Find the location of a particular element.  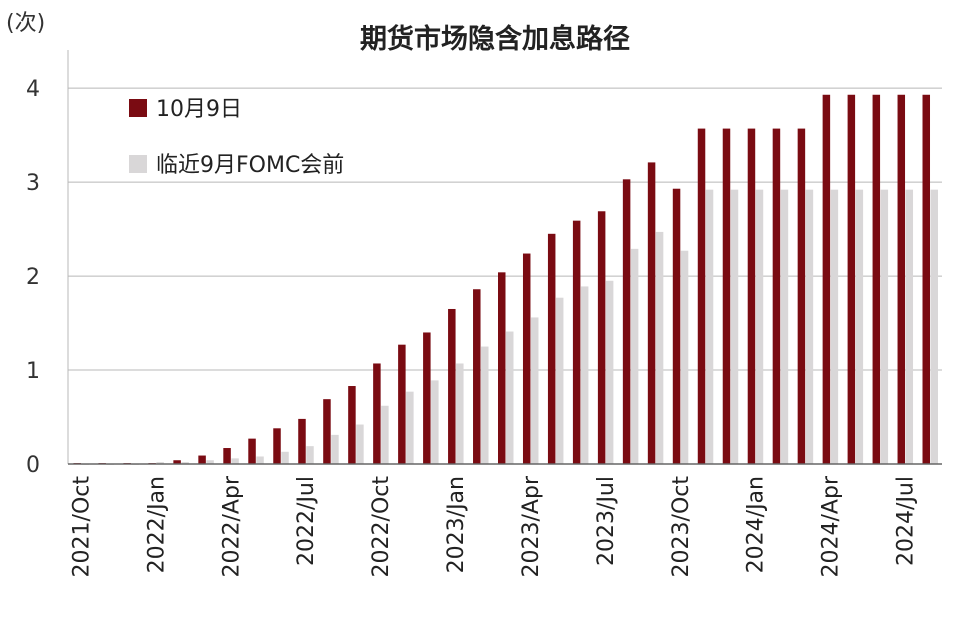

y-tick-label: 2 is located at coordinates (33, 277).